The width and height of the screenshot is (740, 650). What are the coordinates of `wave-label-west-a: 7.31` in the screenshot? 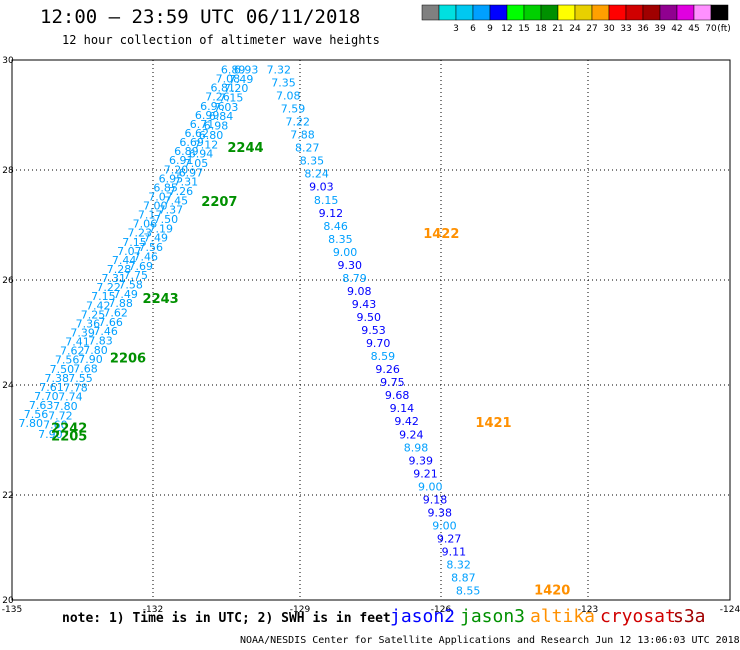 It's located at (114, 278).